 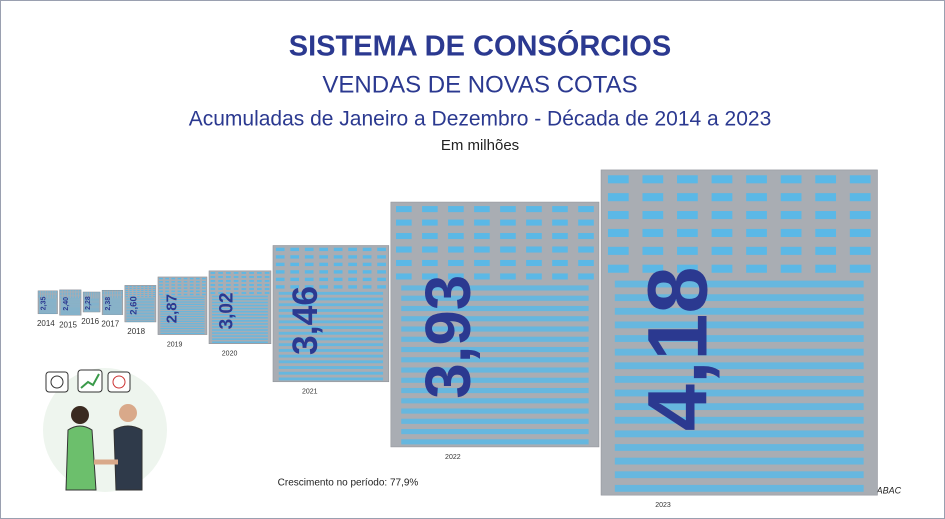 What do you see at coordinates (230, 354) in the screenshot?
I see `x-tick-label: 2020` at bounding box center [230, 354].